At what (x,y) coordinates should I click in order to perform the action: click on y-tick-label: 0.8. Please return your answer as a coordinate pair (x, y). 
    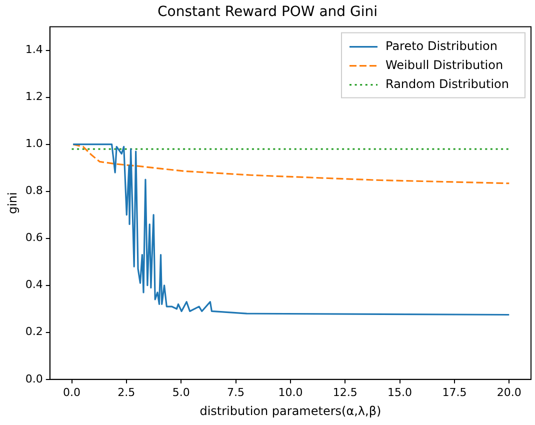
    Looking at the image, I should click on (34, 191).